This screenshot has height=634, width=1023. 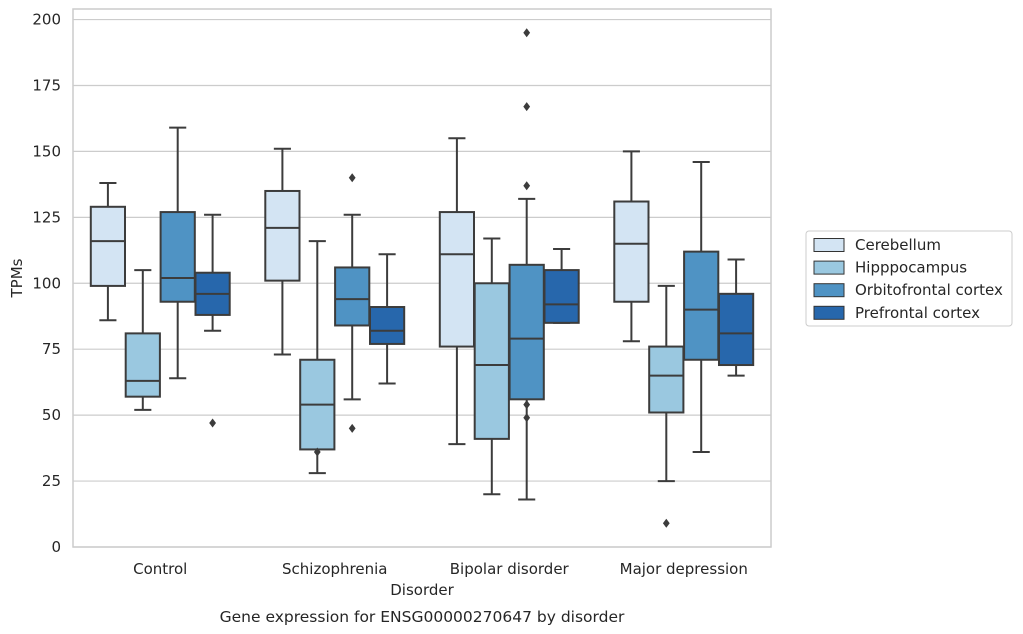 I want to click on legend-frame, so click(x=909, y=278).